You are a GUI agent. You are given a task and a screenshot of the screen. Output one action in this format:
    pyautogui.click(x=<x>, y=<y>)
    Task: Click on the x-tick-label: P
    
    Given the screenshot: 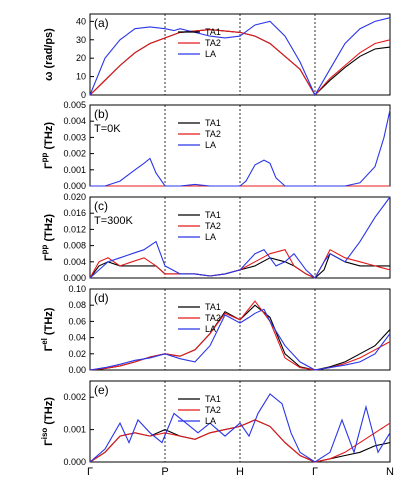 What is the action you would take?
    pyautogui.click(x=164, y=472)
    